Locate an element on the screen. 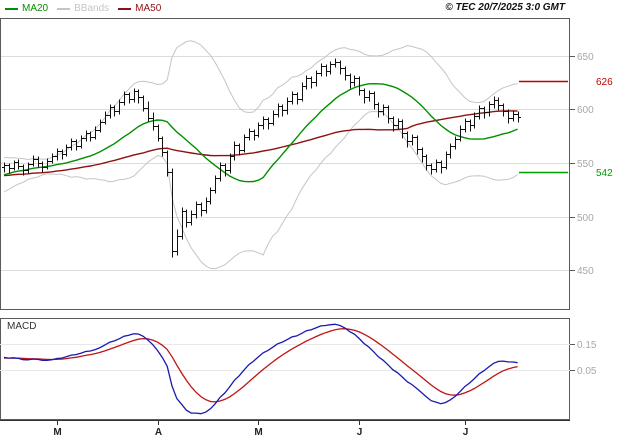 The height and width of the screenshot is (440, 627). price-tick-label: 650 is located at coordinates (585, 57).